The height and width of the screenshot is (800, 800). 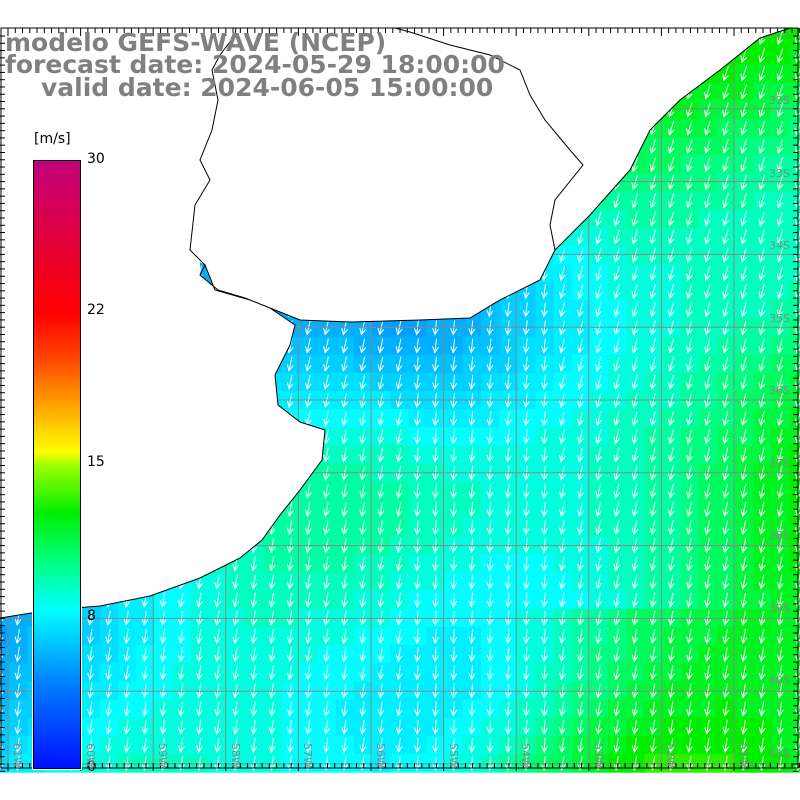 I want to click on longitude-label: 55W, so click(x=453, y=755).